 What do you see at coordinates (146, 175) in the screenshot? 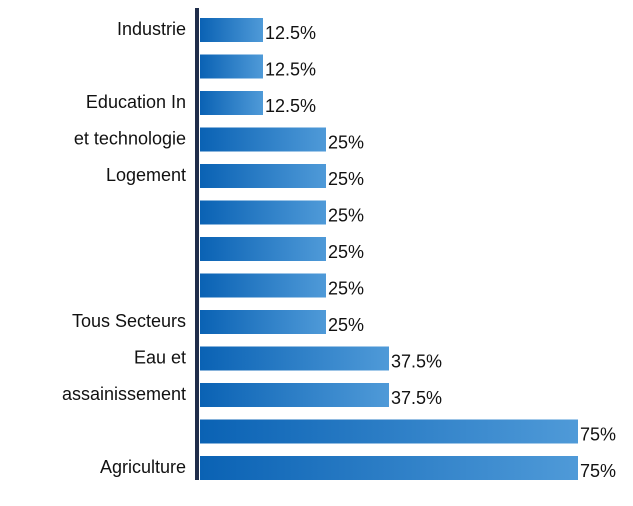
I see `category-label: Logement` at bounding box center [146, 175].